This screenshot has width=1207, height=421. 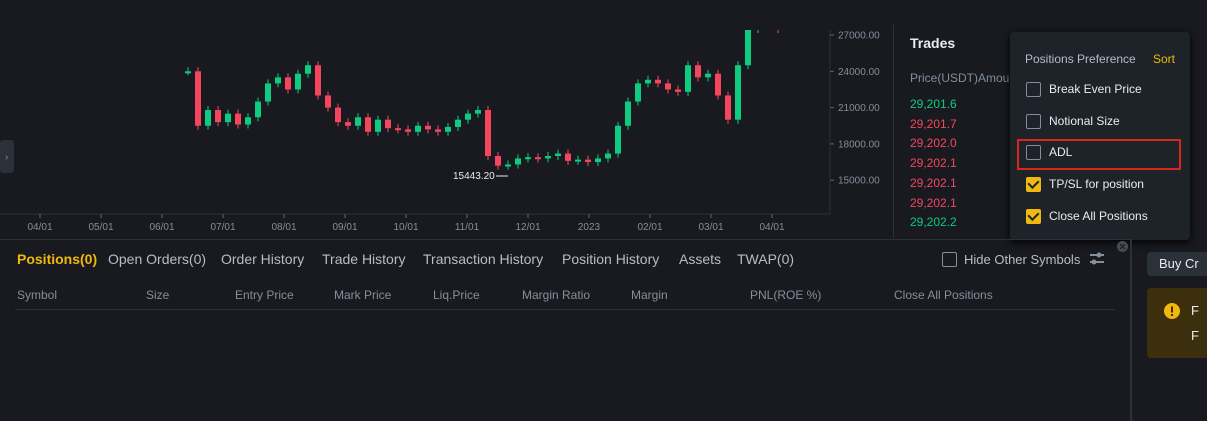 What do you see at coordinates (364, 259) in the screenshot?
I see `tab: Trade History` at bounding box center [364, 259].